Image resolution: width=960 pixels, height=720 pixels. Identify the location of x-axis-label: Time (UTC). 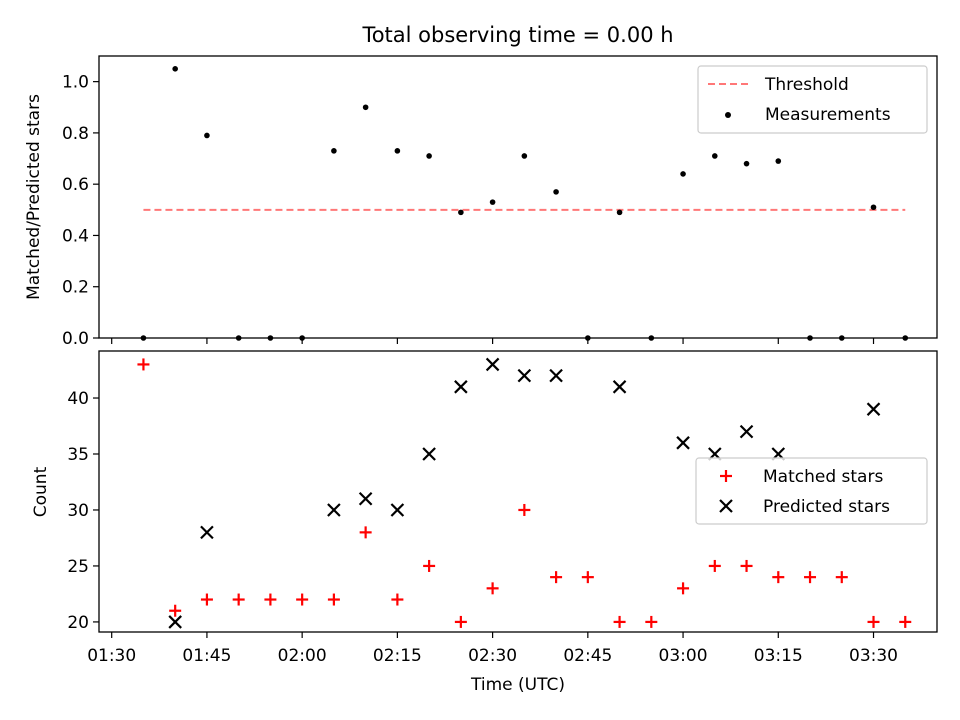
(517, 685).